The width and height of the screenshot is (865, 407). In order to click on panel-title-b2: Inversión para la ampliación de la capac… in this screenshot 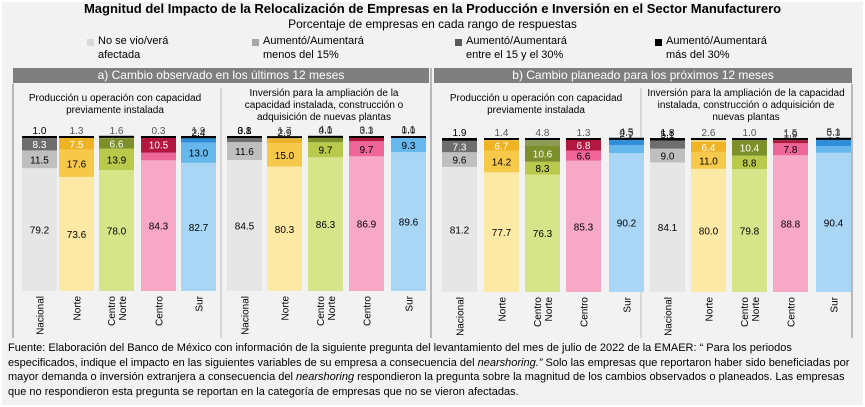, I will do `click(746, 105)`.